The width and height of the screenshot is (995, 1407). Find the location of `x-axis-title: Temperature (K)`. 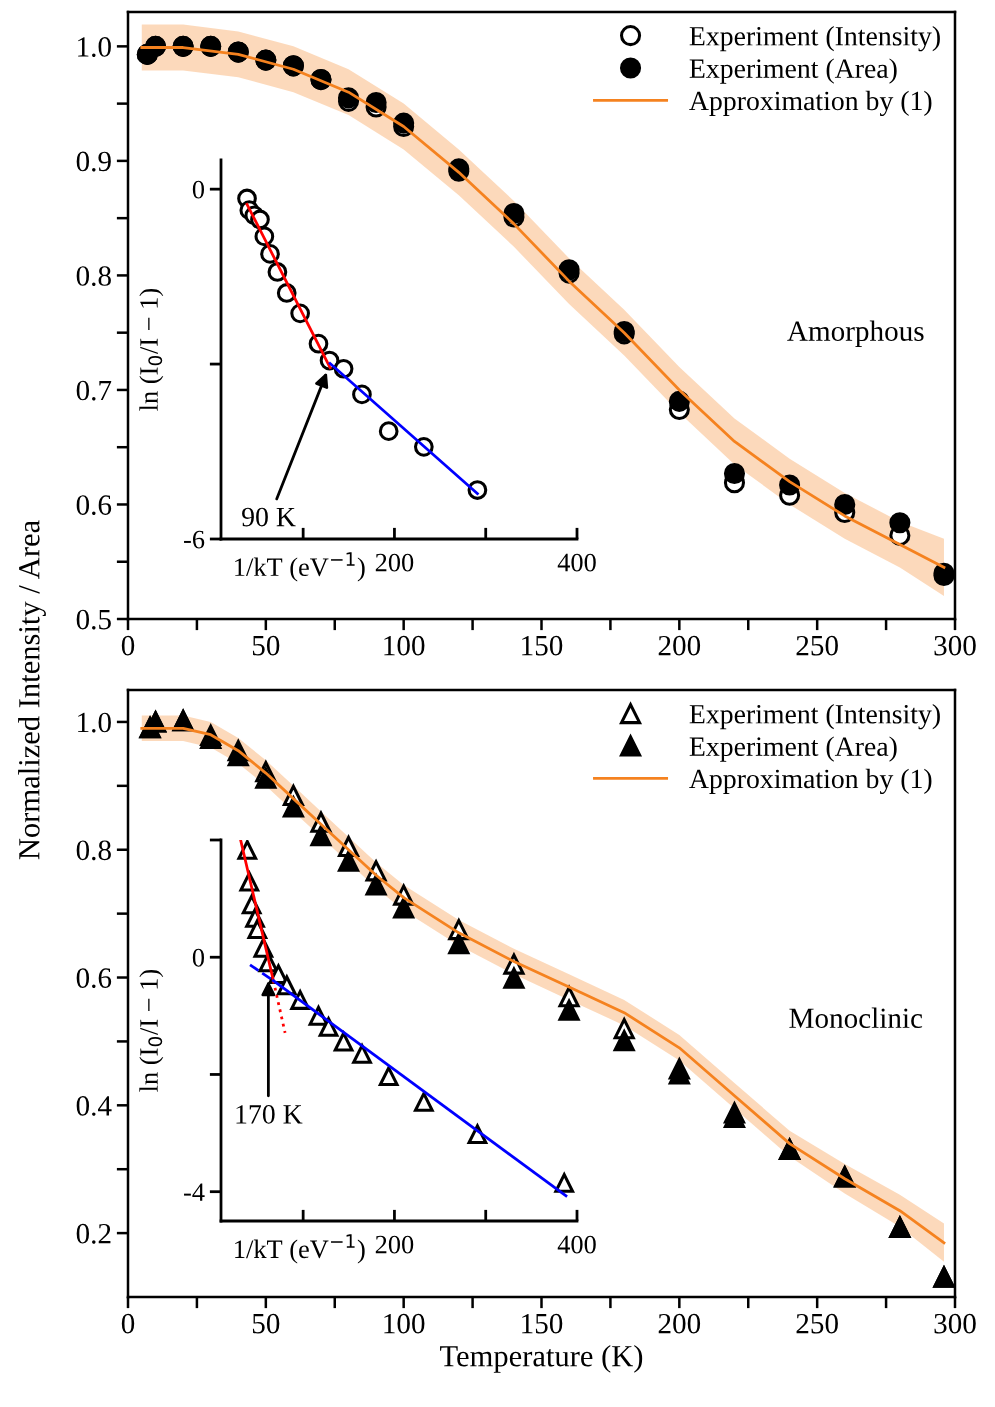

x-axis-title: Temperature (K) is located at coordinates (541, 1358).